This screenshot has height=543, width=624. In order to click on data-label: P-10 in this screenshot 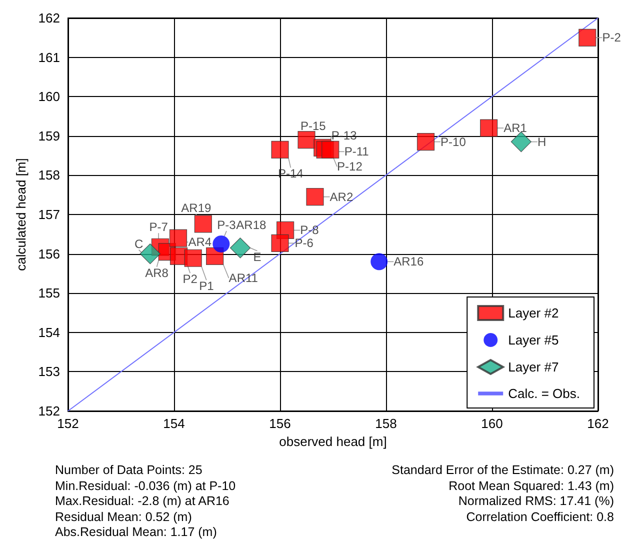, I will do `click(453, 141)`.